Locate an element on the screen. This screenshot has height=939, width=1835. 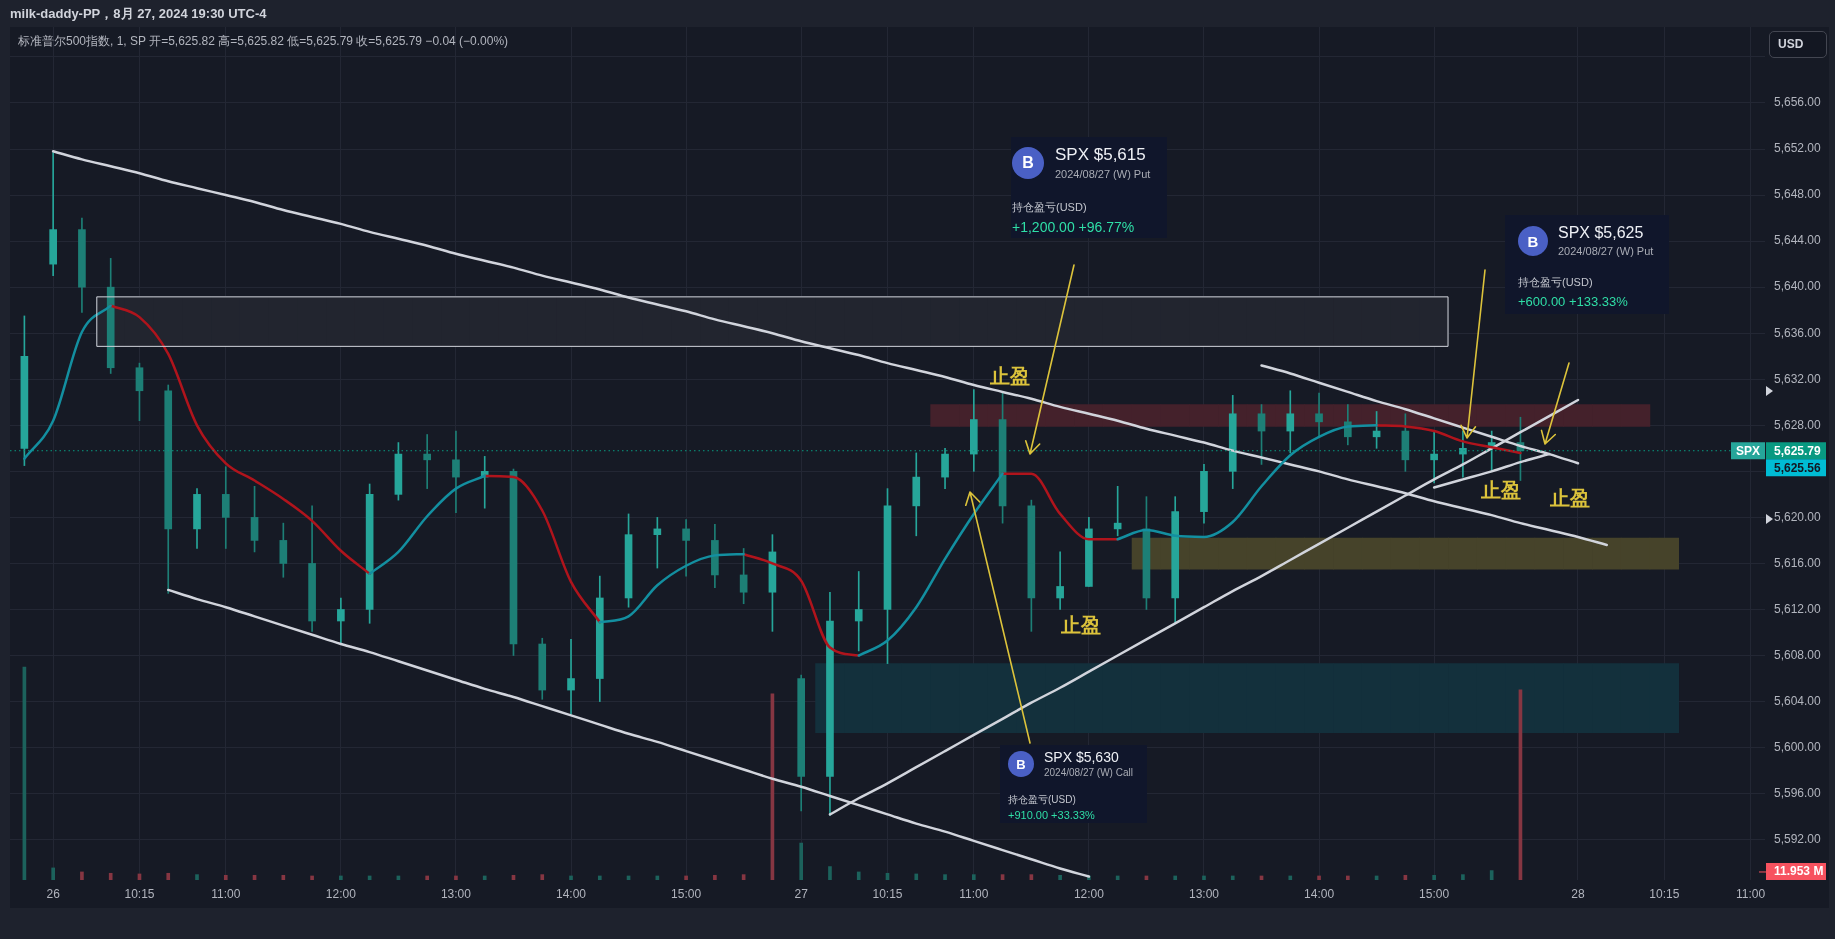
y-tick-label: 5,632.00 is located at coordinates (1798, 378).